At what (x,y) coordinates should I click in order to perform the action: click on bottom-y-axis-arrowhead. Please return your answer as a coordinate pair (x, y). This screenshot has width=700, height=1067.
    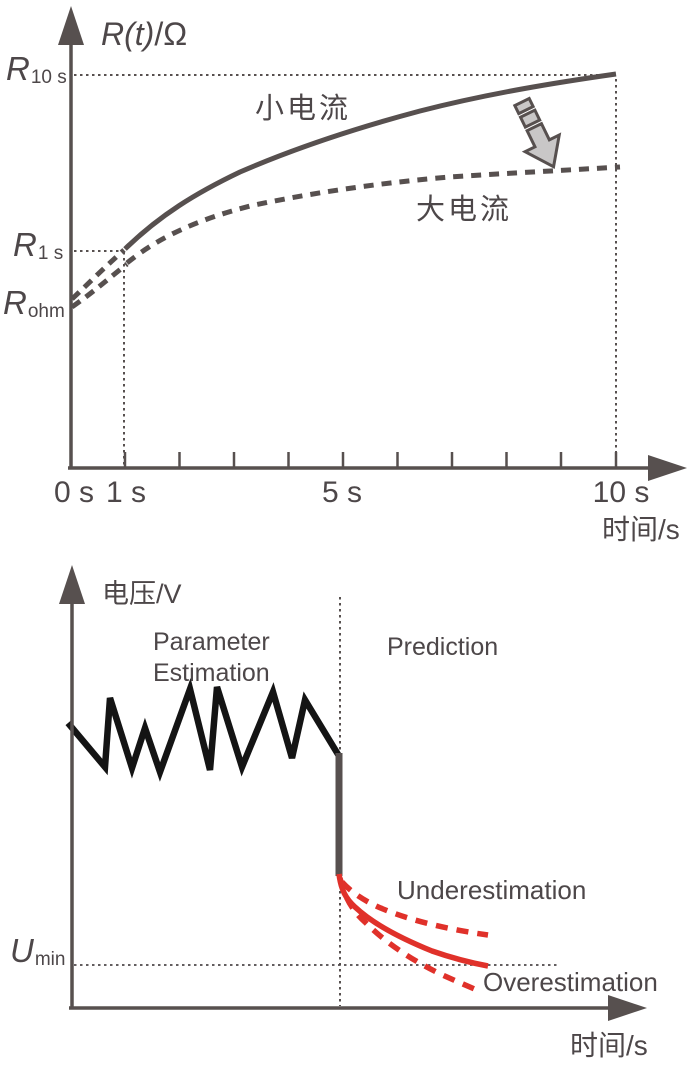
    Looking at the image, I should click on (72, 584).